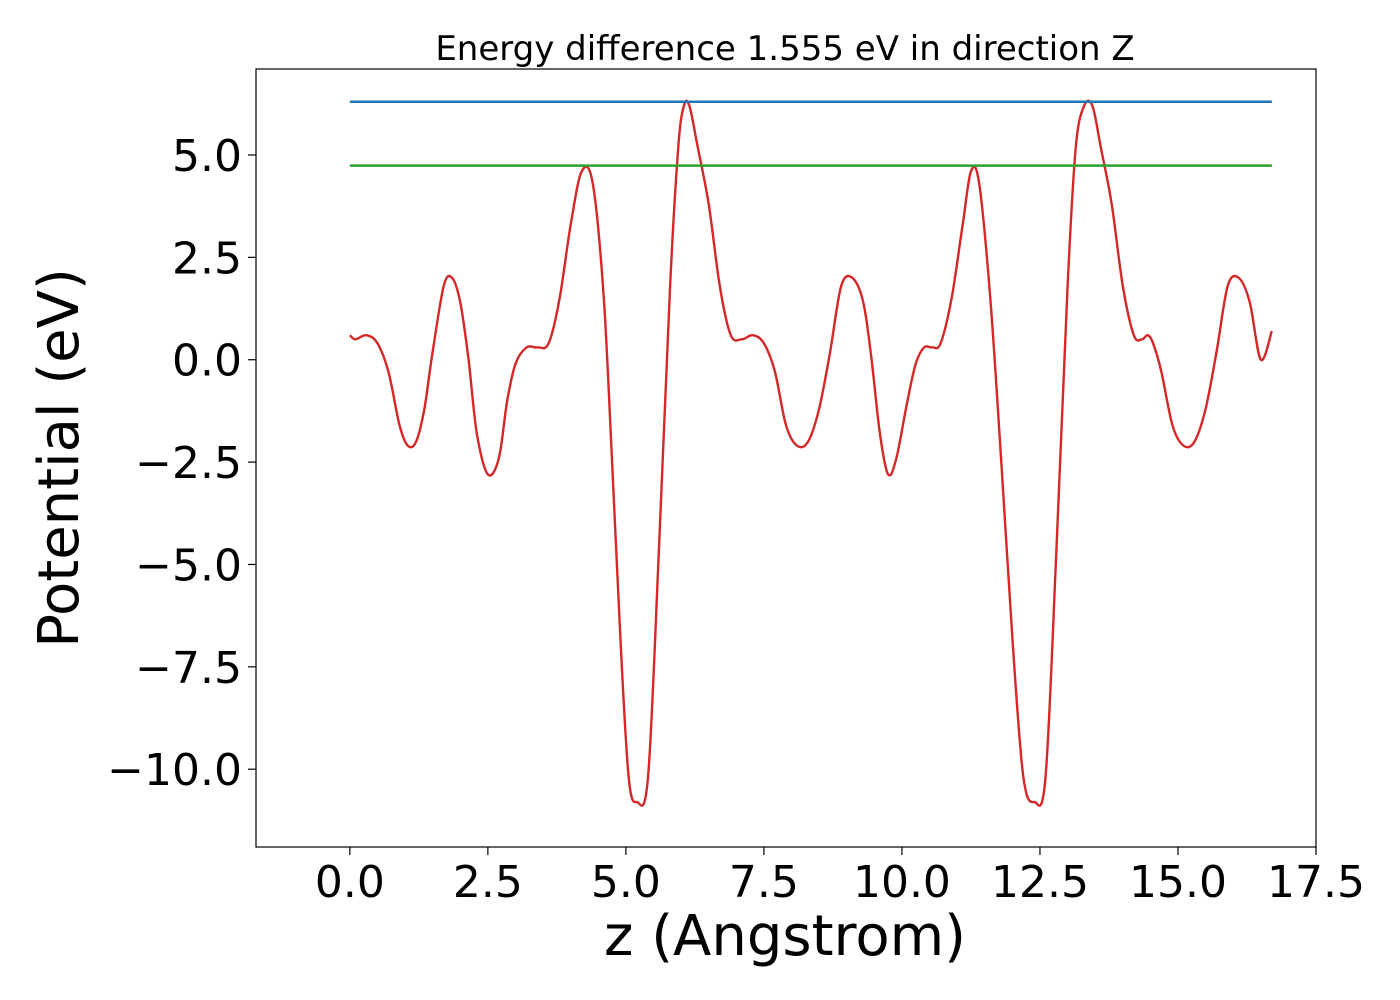 The height and width of the screenshot is (1000, 1400). What do you see at coordinates (59, 458) in the screenshot?
I see `y-axis-title: Potential (eV)` at bounding box center [59, 458].